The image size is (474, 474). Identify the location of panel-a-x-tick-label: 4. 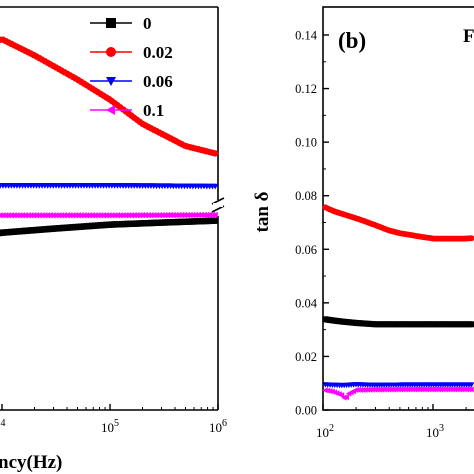
(3, 423).